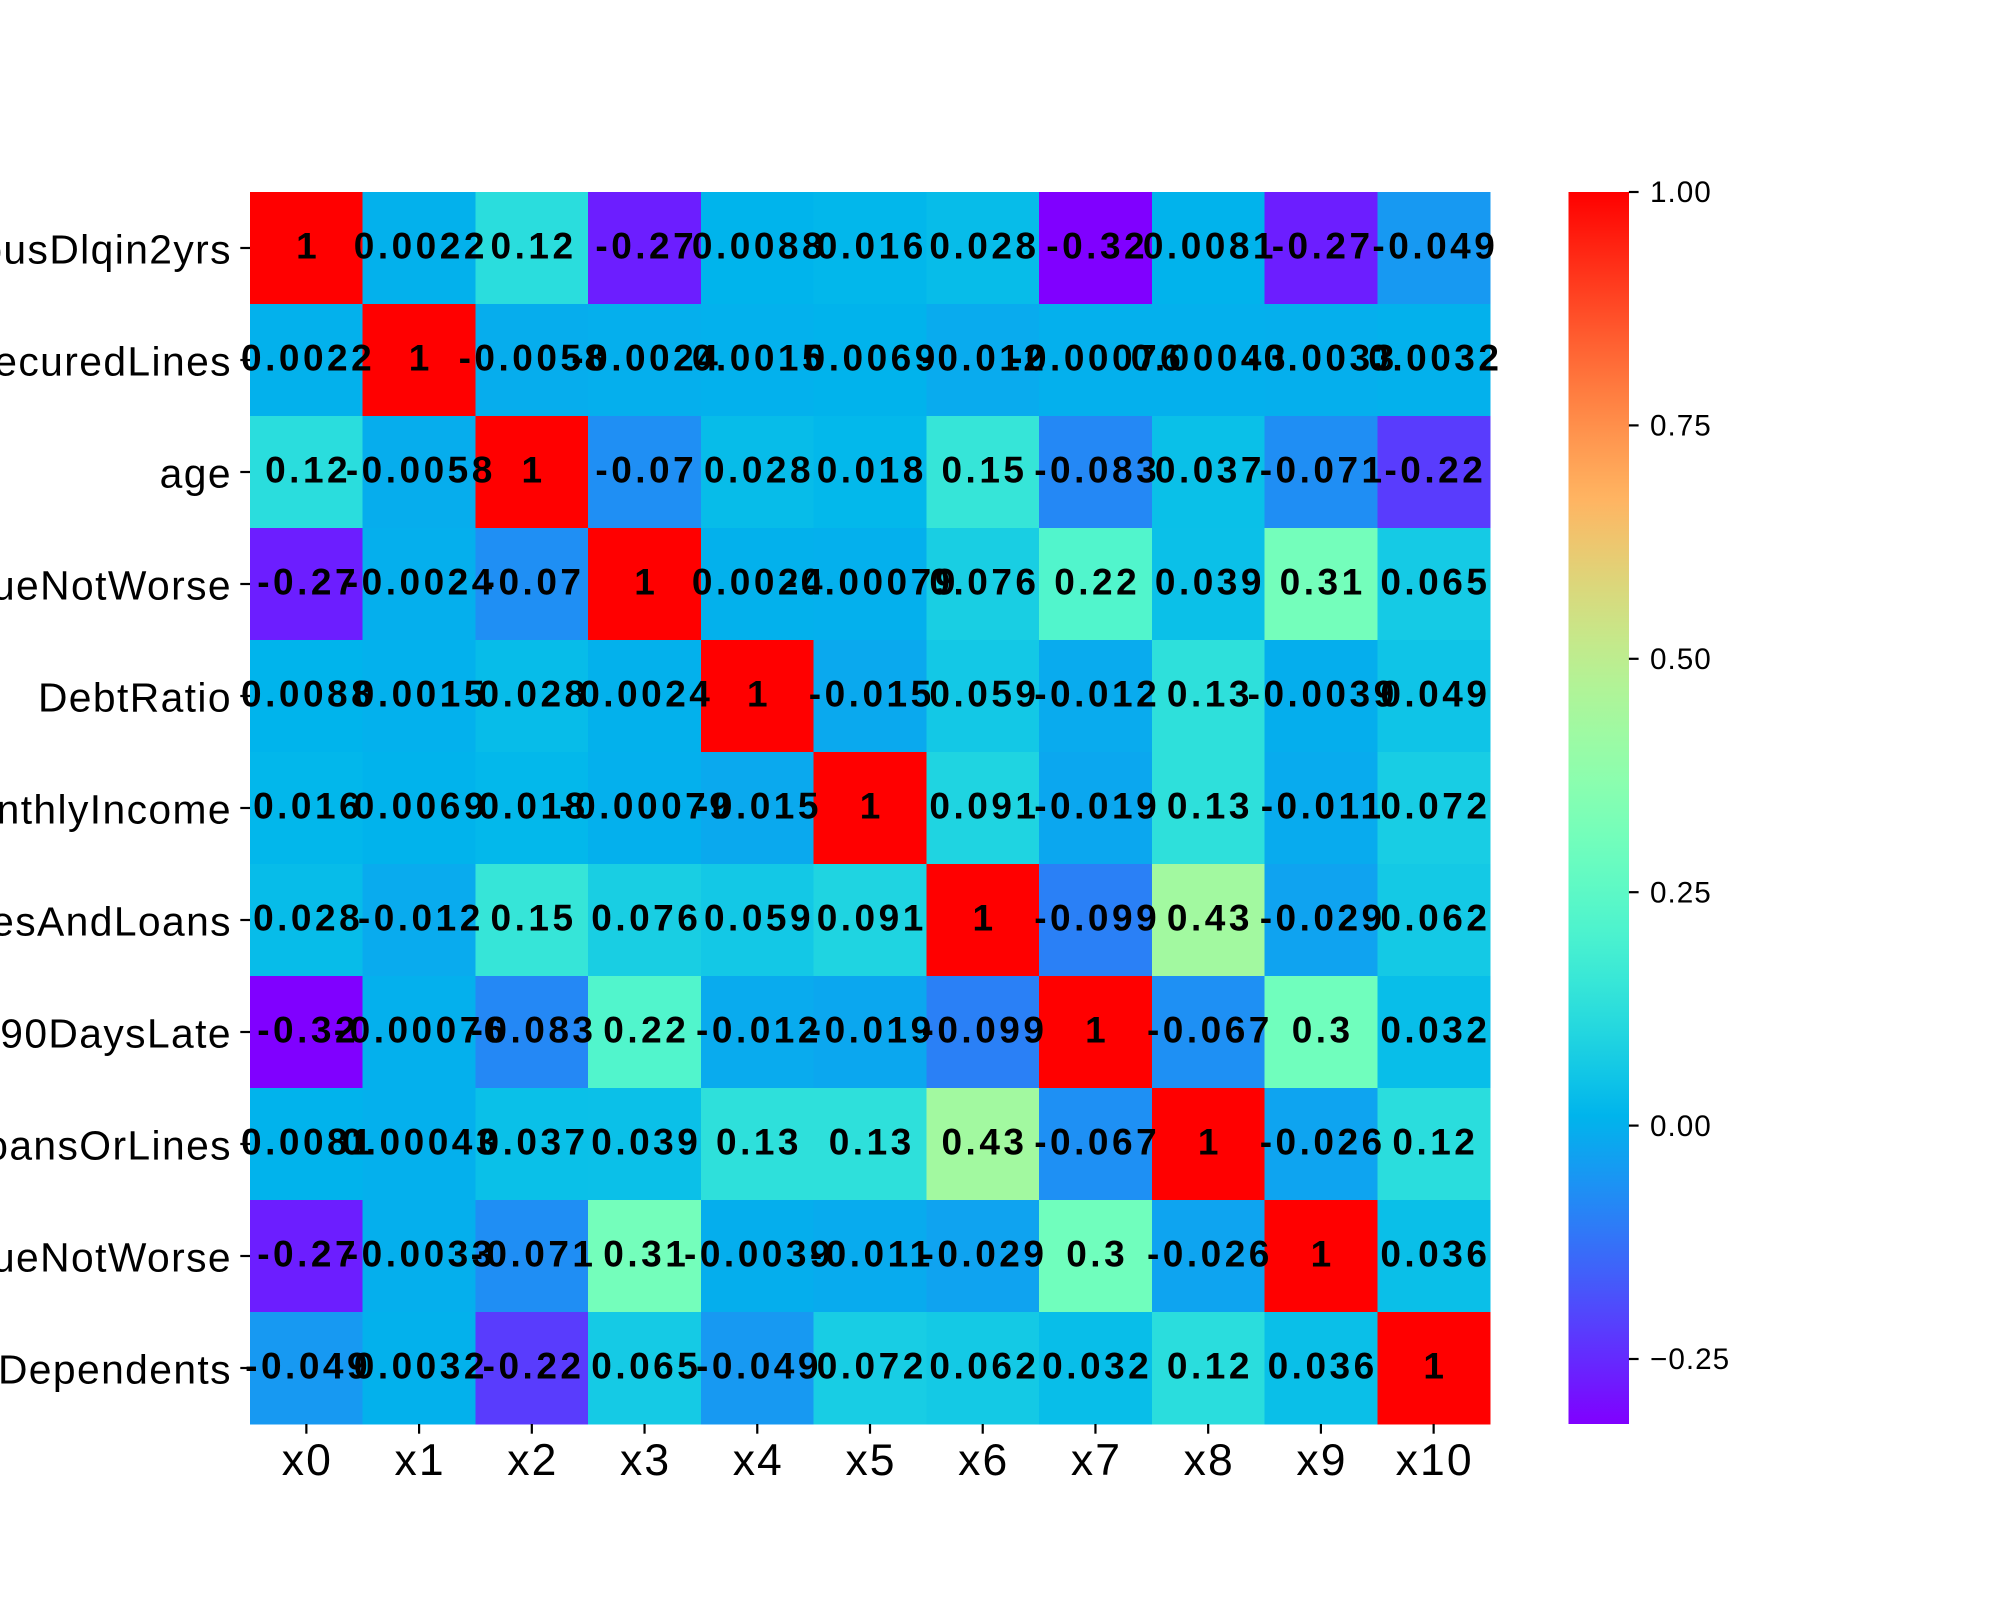 The width and height of the screenshot is (2000, 1600). Describe the element at coordinates (759, 805) in the screenshot. I see `svg-text: -0.015` at that location.